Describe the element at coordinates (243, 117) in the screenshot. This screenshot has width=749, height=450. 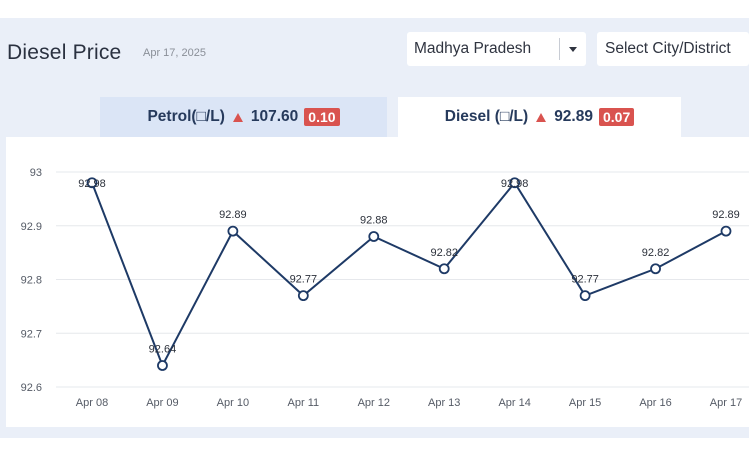
I see `tab-petrol: Petrol(□/L) 107.60 0.10` at that location.